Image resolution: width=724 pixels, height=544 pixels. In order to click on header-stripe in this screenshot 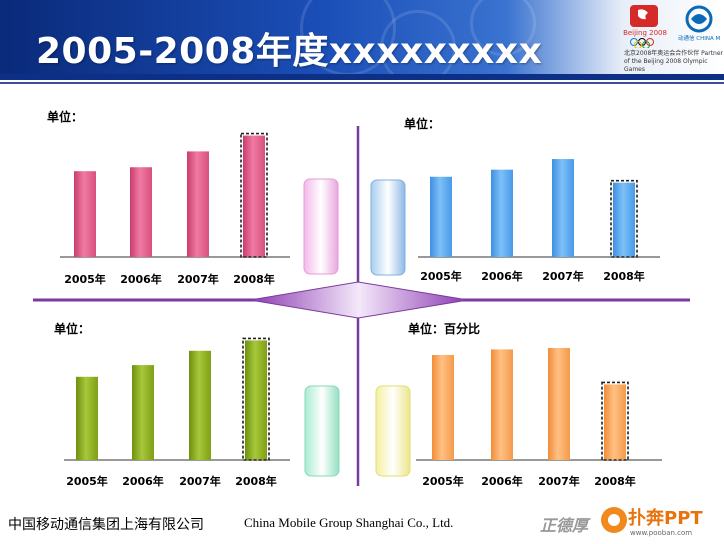, I will do `click(362, 77)`.